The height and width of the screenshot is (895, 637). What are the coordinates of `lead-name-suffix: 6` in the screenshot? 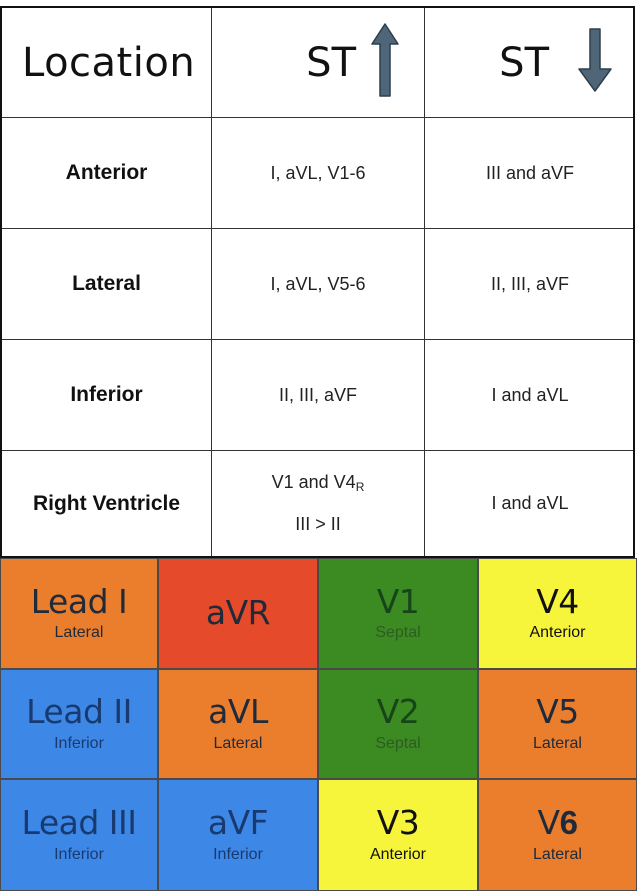 It's located at (568, 823).